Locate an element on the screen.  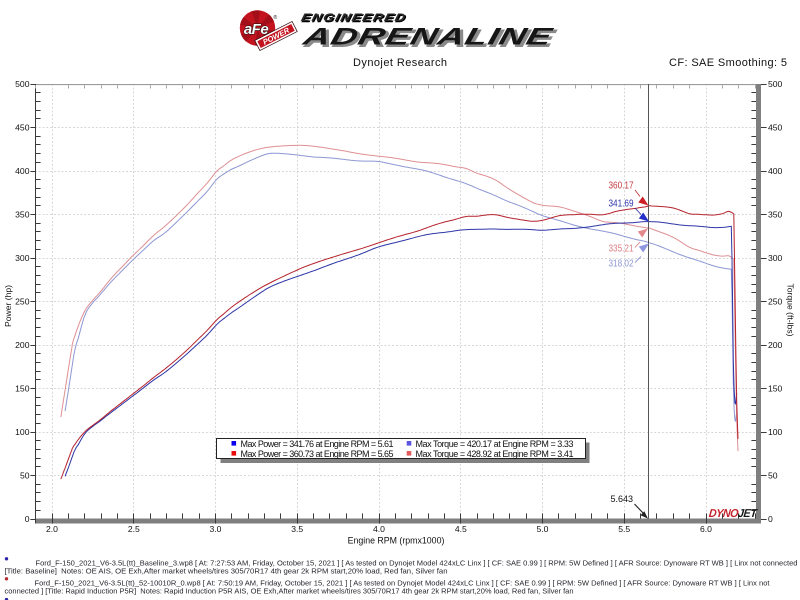
svg-text: Power (hp) is located at coordinates (8, 306).